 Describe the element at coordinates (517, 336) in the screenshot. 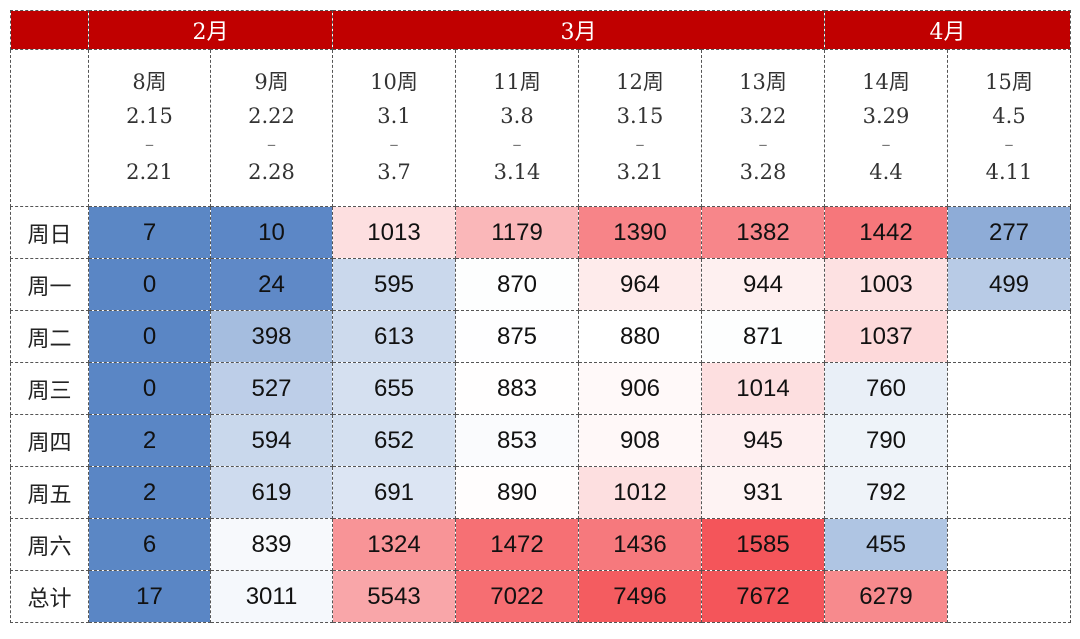

I see `heatmap-cell: 875` at that location.